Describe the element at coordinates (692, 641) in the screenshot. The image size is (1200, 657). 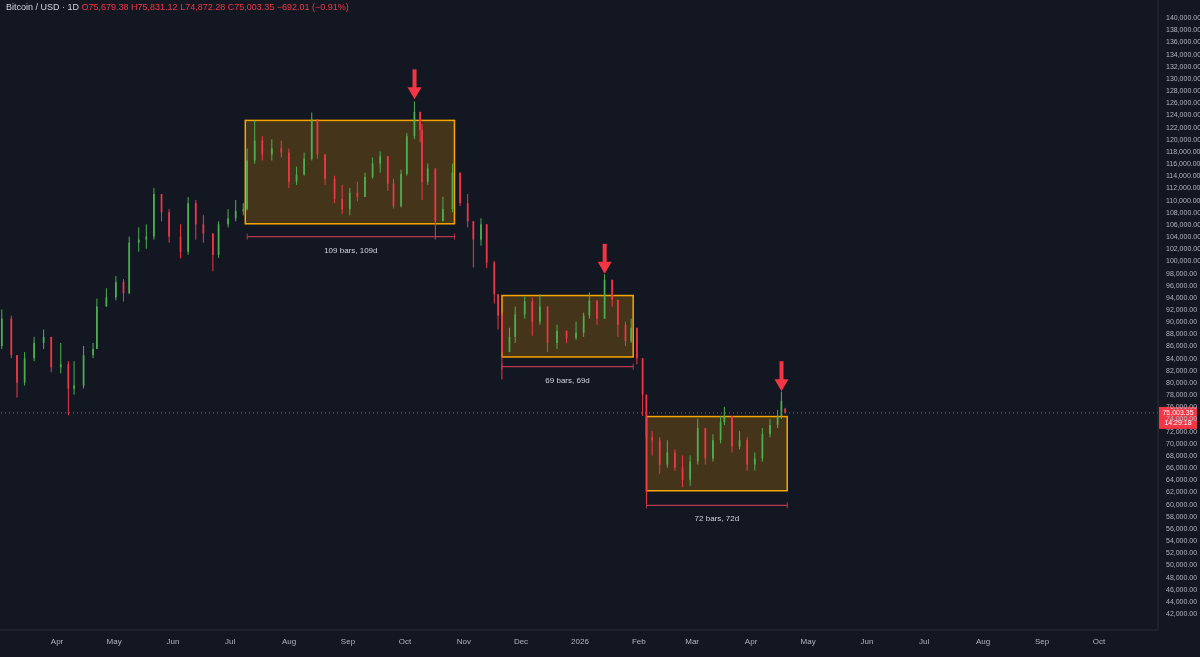
I see `x-tick-label: Mar` at that location.